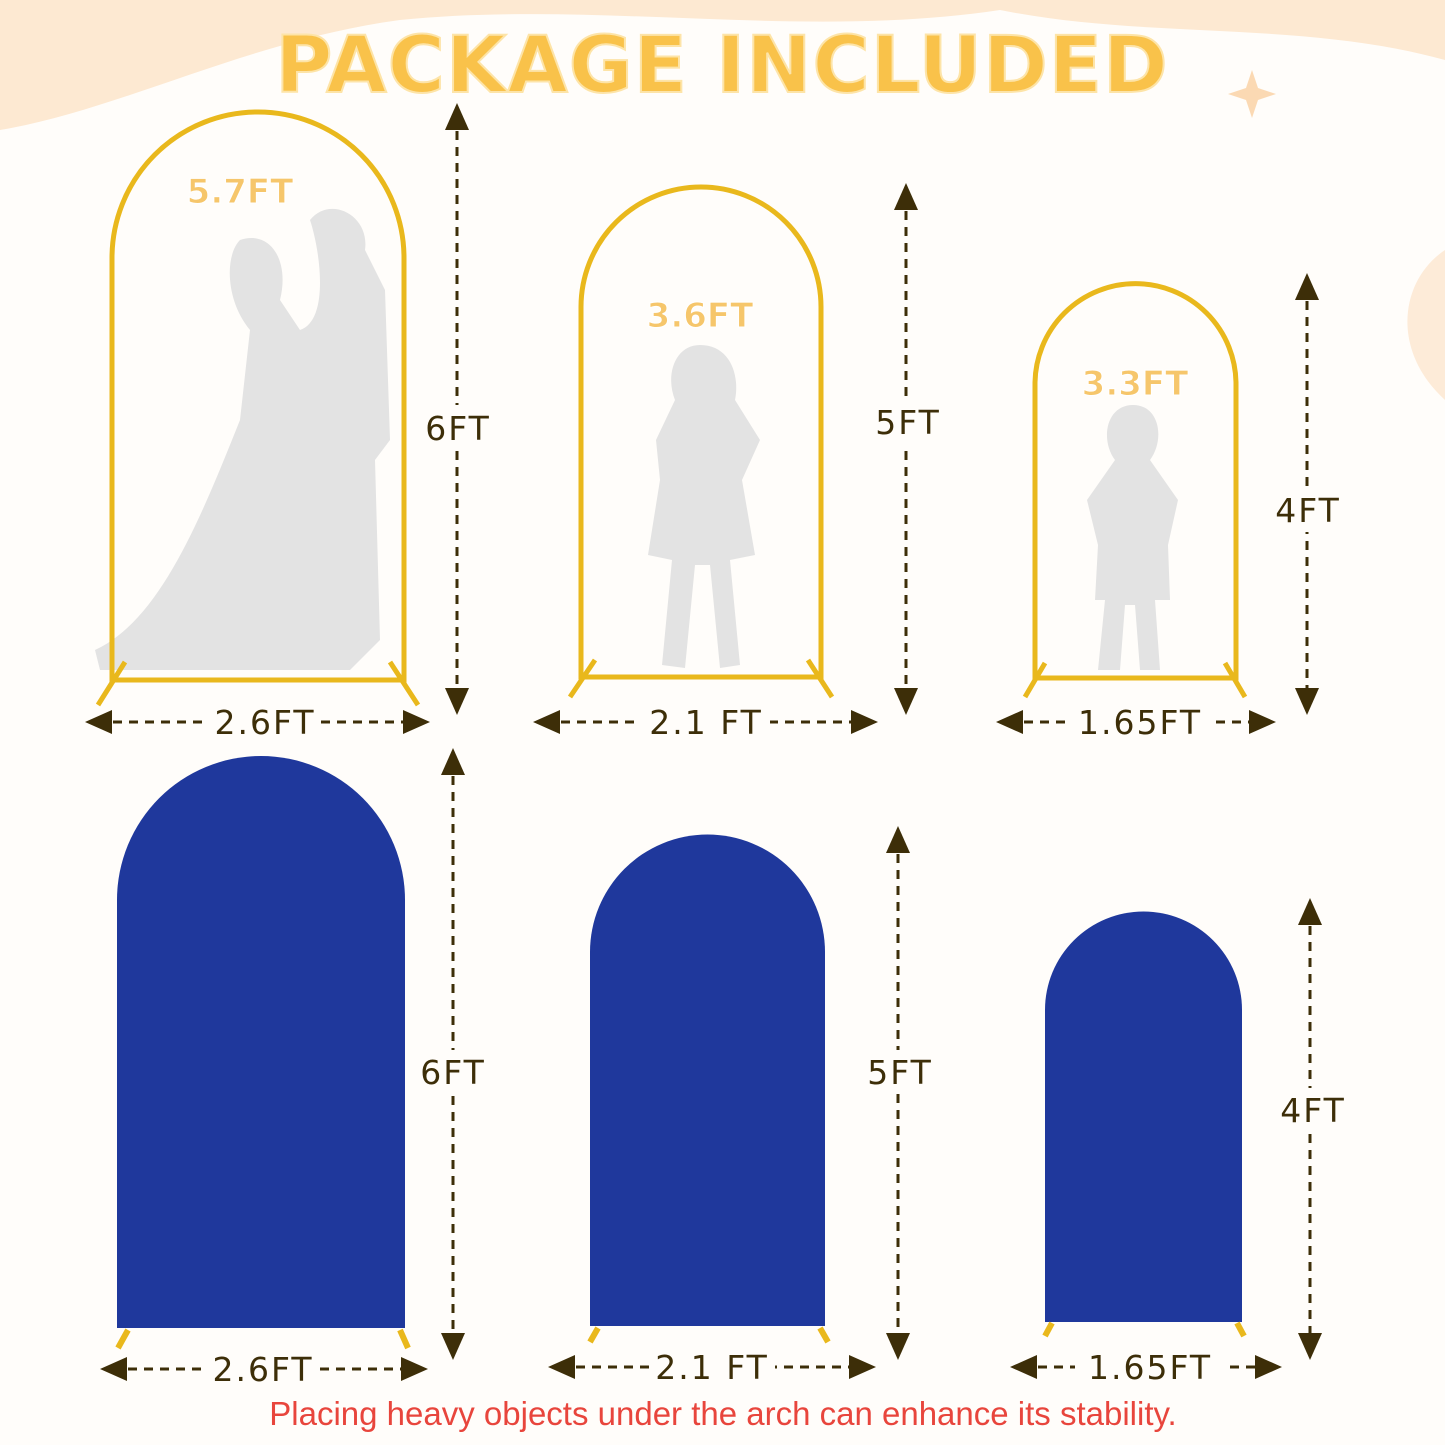 Image resolution: width=1445 pixels, height=1445 pixels. Describe the element at coordinates (1426, 325) in the screenshot. I see `background-blob` at that location.